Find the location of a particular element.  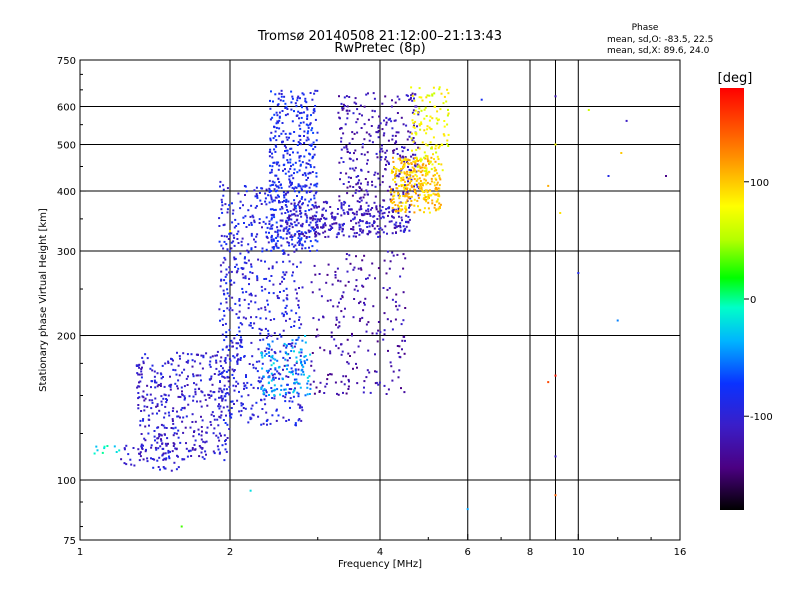

colorbar-tick-label: -100 is located at coordinates (761, 417).